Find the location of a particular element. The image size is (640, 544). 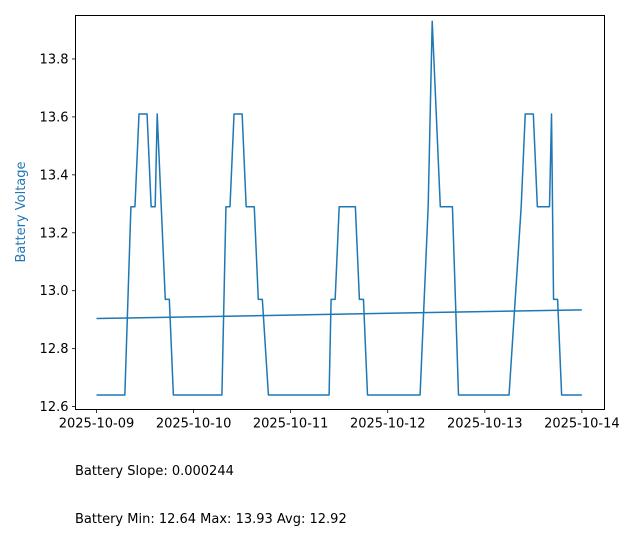

x-tick-label: 2025-10-09 is located at coordinates (97, 424).